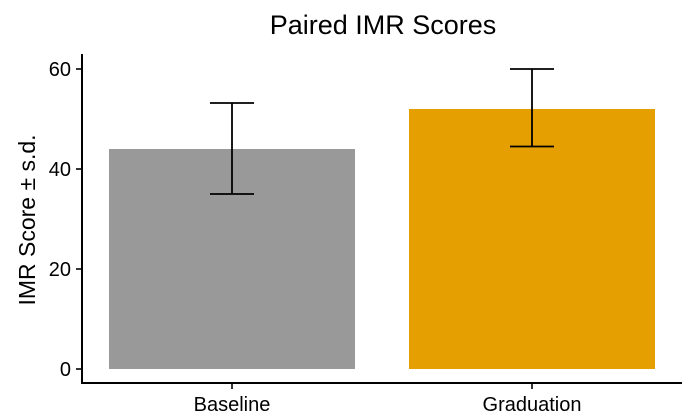  What do you see at coordinates (388, 399) in the screenshot?
I see `x-ticks-layer: Baseline Graduation` at bounding box center [388, 399].